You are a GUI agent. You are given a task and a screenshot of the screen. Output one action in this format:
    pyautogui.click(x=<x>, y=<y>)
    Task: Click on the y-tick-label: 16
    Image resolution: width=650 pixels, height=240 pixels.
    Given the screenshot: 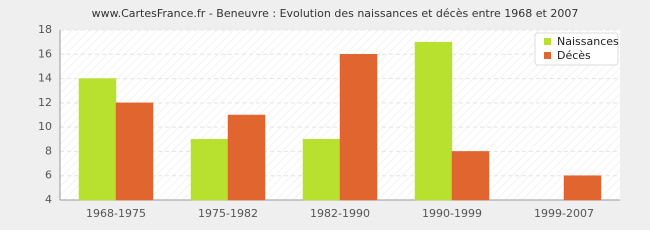 What is the action you would take?
    pyautogui.click(x=45, y=53)
    